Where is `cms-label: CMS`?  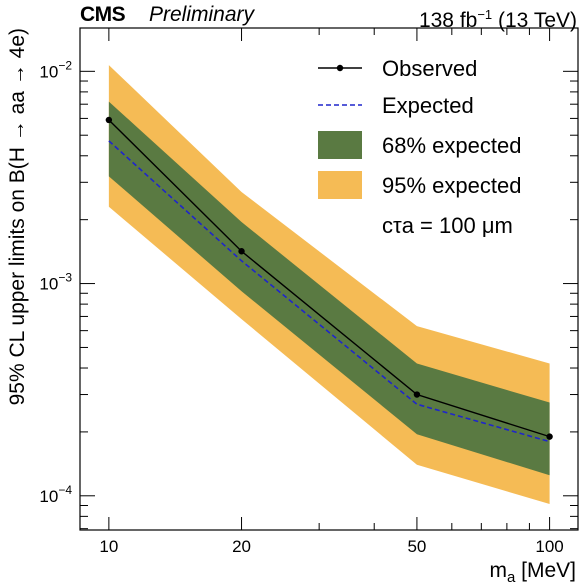
cms-label: CMS is located at coordinates (103, 14).